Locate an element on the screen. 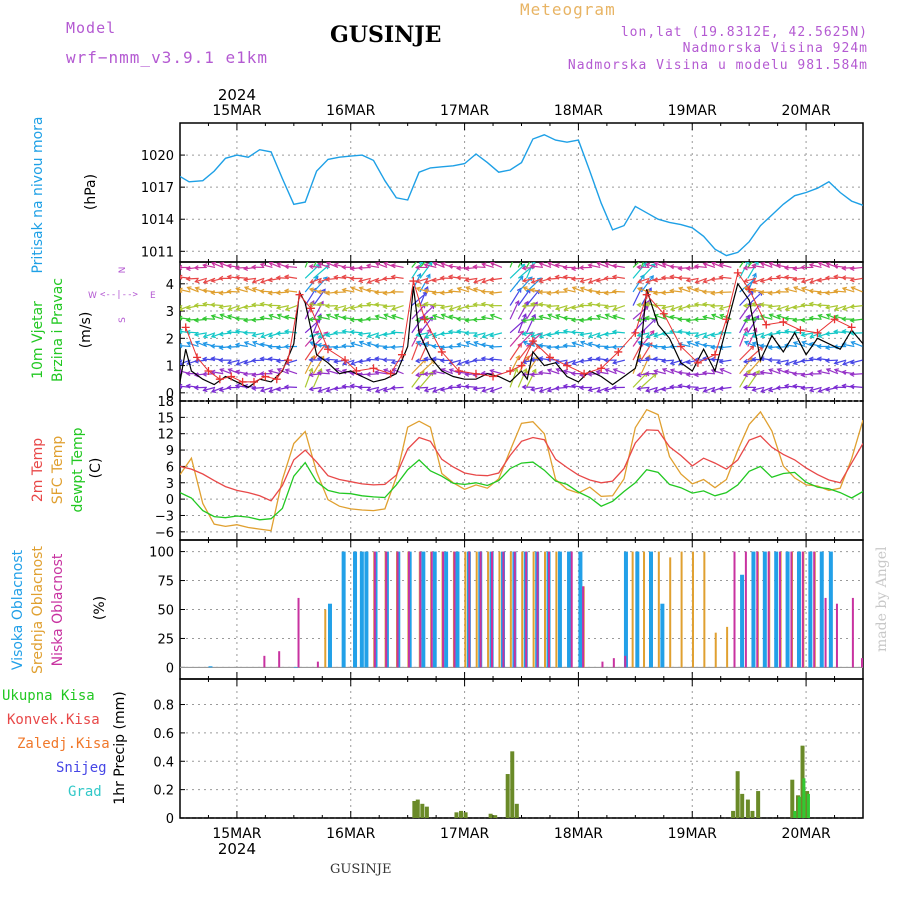  dewpt-title: dewpt Temp is located at coordinates (78, 469).